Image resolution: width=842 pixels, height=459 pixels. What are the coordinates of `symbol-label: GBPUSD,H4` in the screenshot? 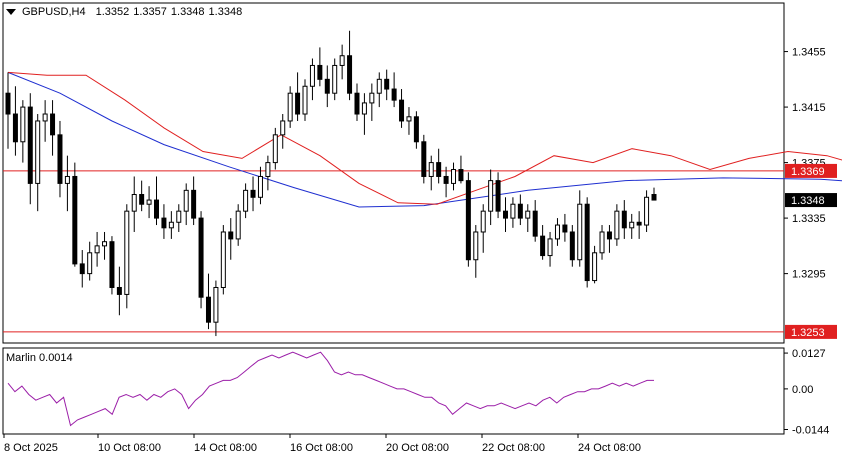 It's located at (54, 12).